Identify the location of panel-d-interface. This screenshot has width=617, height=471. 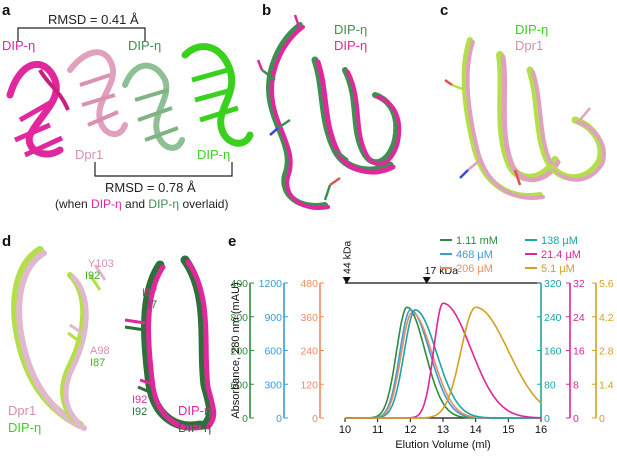
(114, 338).